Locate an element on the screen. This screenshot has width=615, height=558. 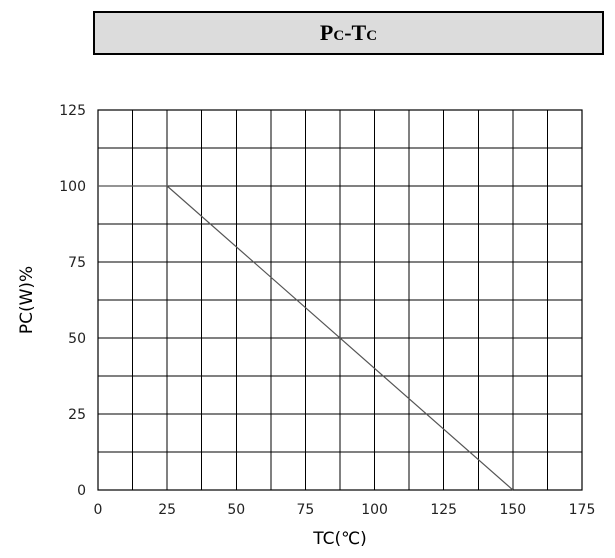
y-tick-label: 0 is located at coordinates (81, 491).